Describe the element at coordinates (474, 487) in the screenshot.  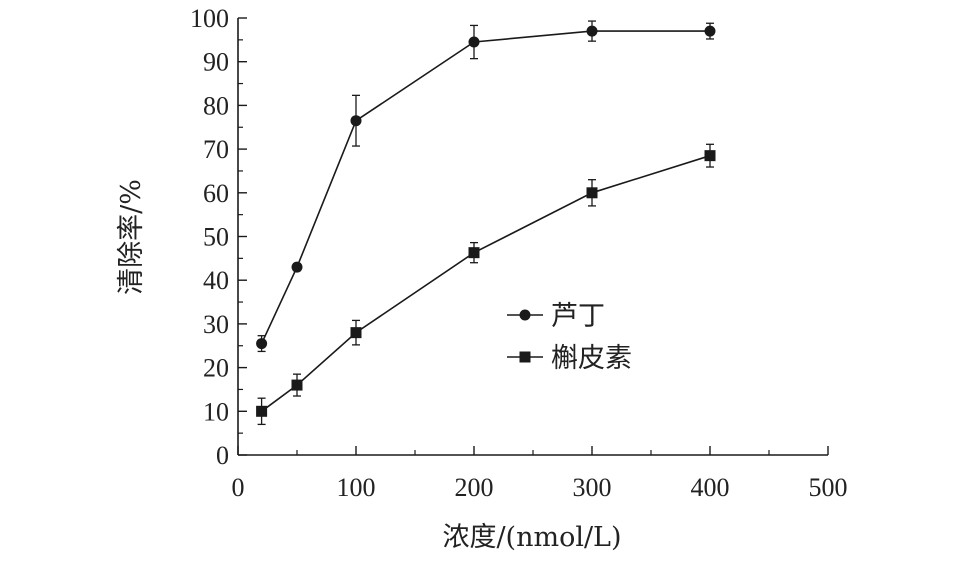
I see `x-tick-label: 200` at that location.